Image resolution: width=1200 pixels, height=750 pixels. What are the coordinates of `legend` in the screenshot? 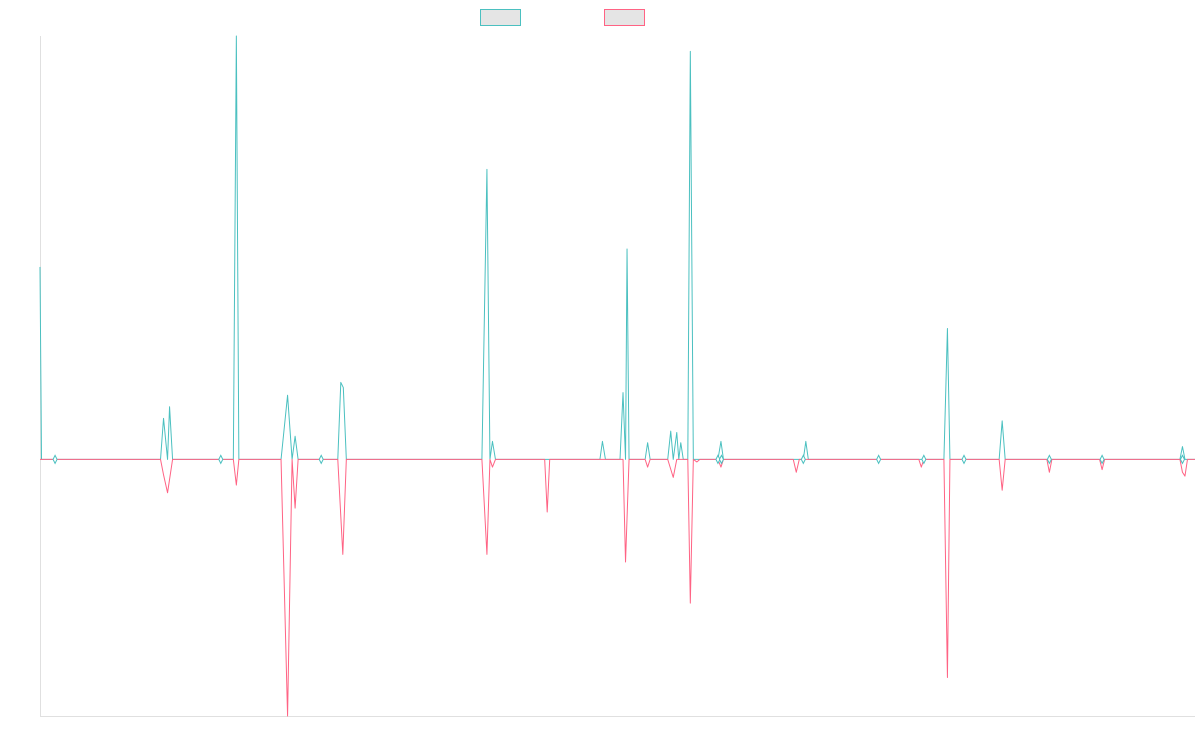 It's located at (562, 17).